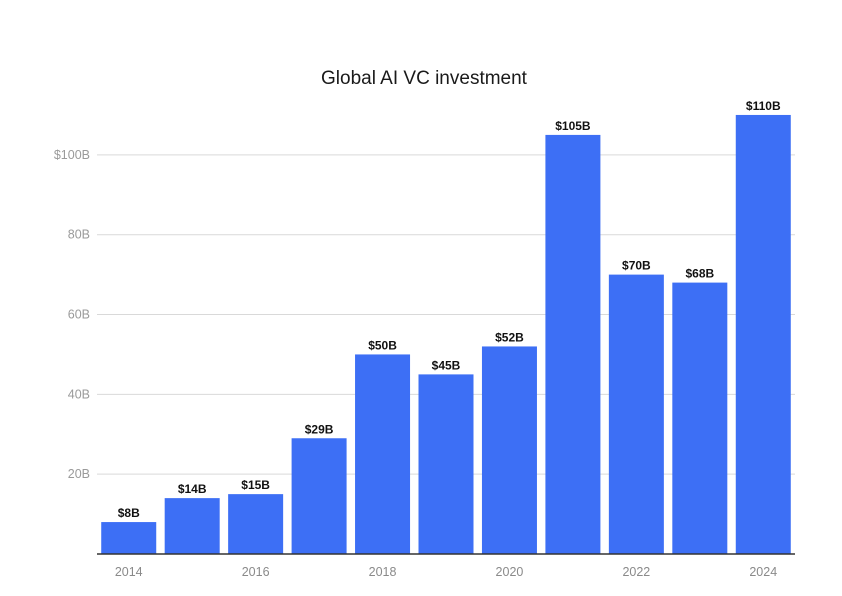 This screenshot has width=842, height=596. I want to click on data-label-2021: $105B, so click(573, 126).